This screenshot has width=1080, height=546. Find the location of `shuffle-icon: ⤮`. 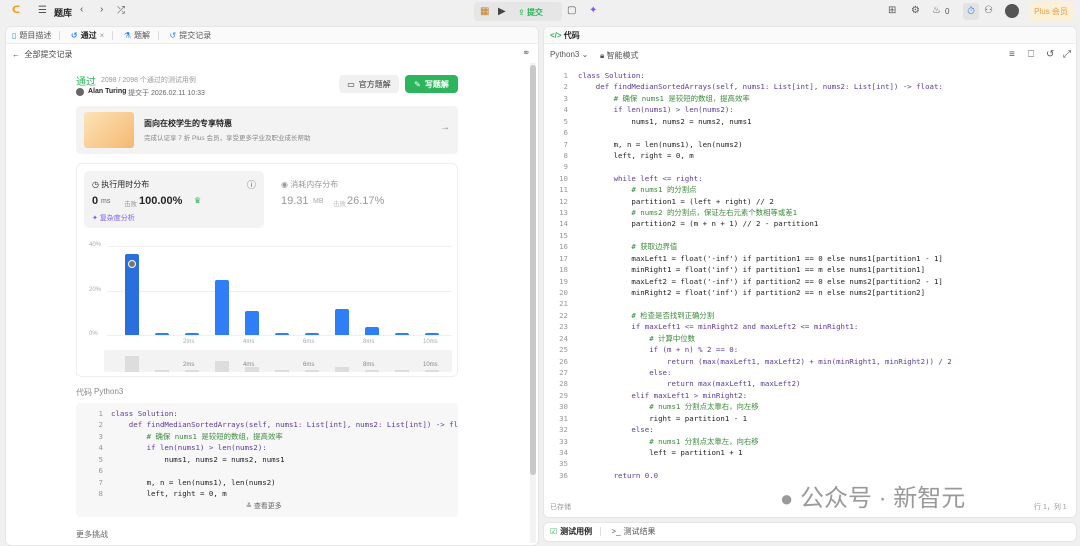

shuffle-icon: ⤮ is located at coordinates (121, 10).